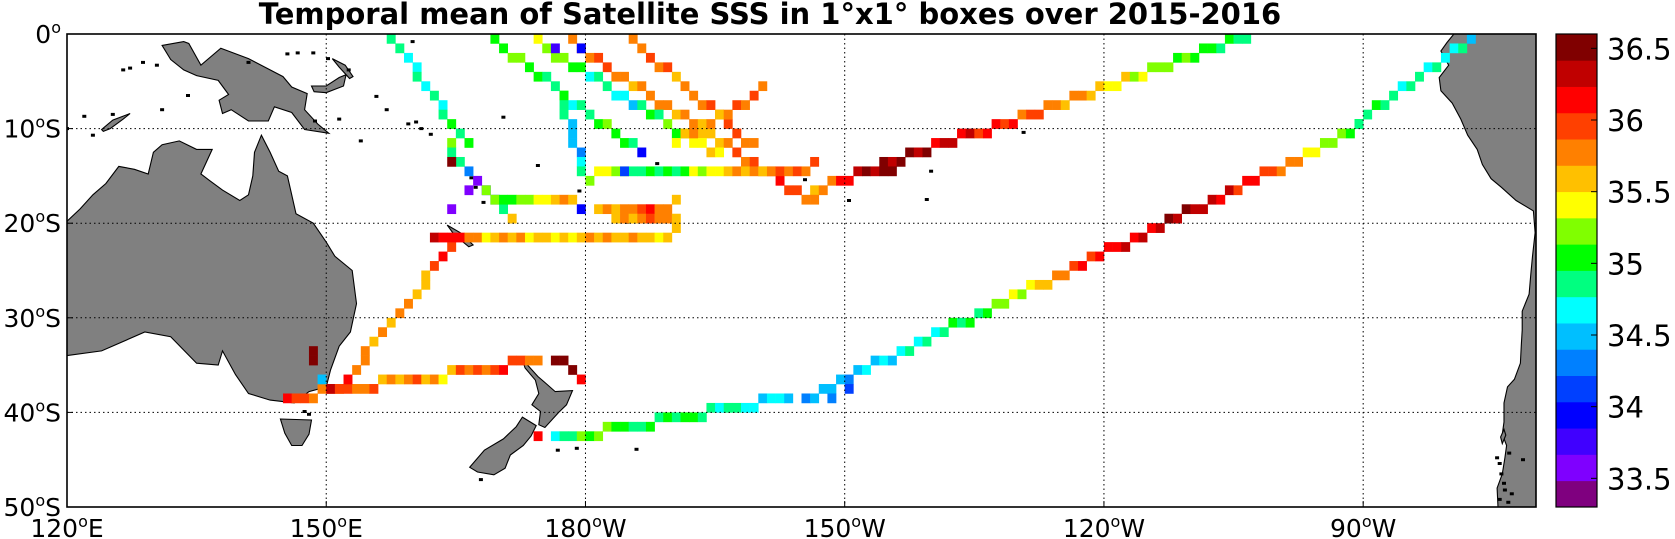  What do you see at coordinates (1625, 121) in the screenshot?
I see `colorbar-tick-label: 36` at bounding box center [1625, 121].